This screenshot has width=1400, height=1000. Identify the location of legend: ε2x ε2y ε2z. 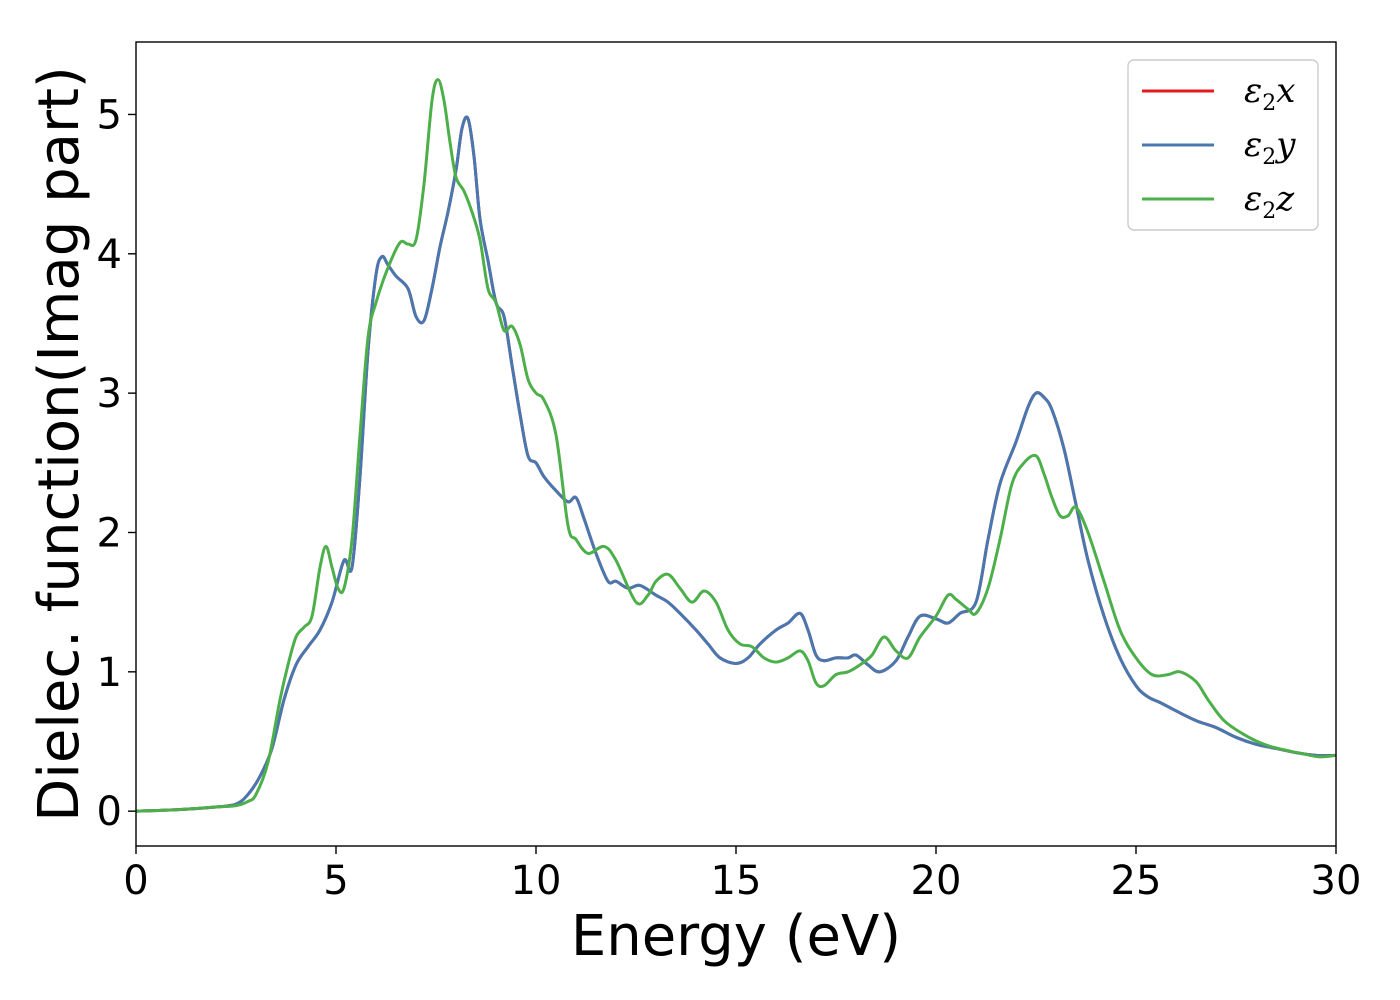
(1223, 145).